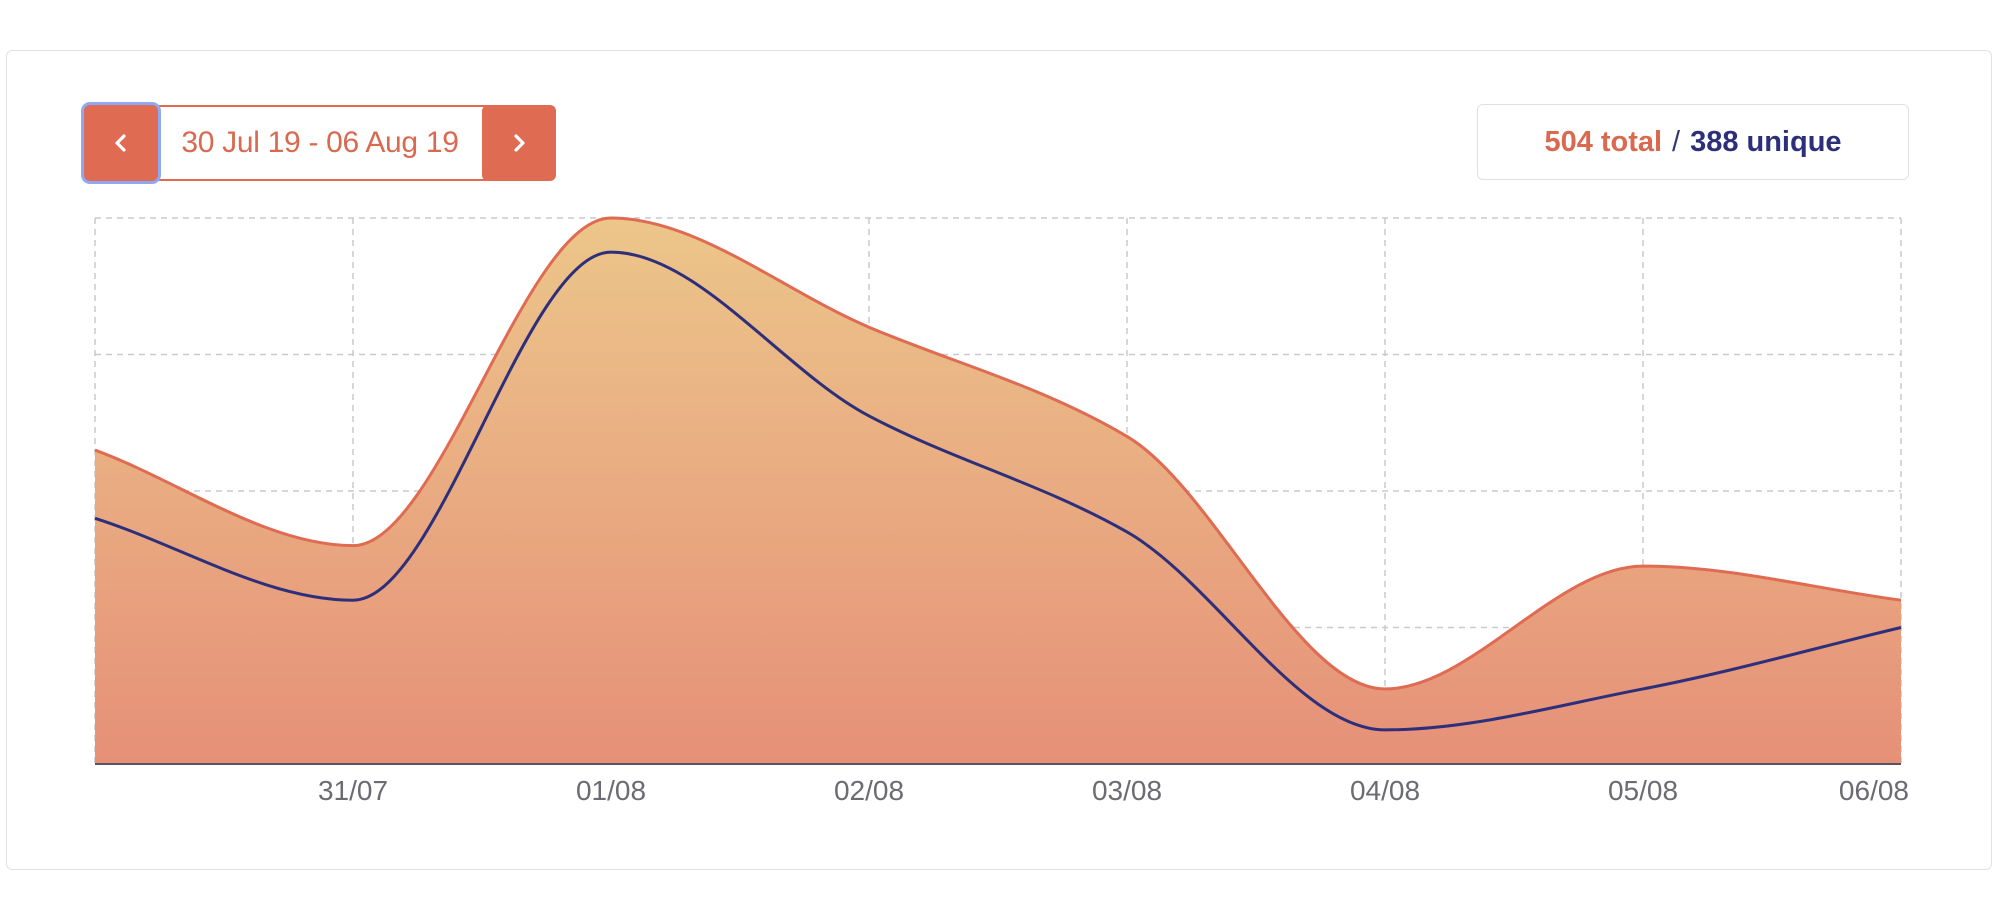 This screenshot has width=2000, height=908. Describe the element at coordinates (1643, 790) in the screenshot. I see `x-tick-label: 05/08` at that location.